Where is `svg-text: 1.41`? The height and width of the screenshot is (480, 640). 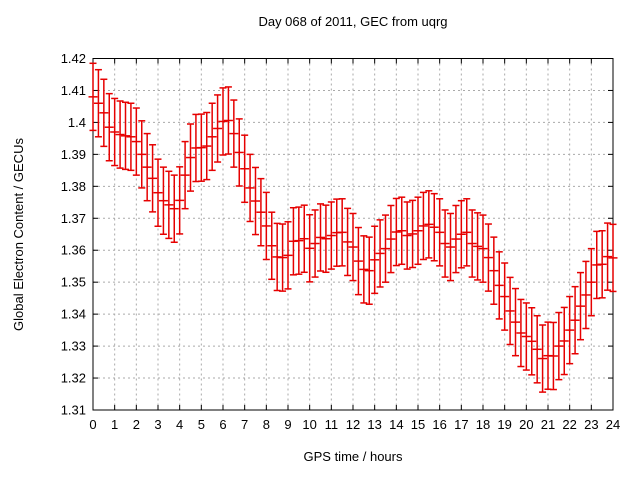
svg-text: 1.41 is located at coordinates (73, 90).